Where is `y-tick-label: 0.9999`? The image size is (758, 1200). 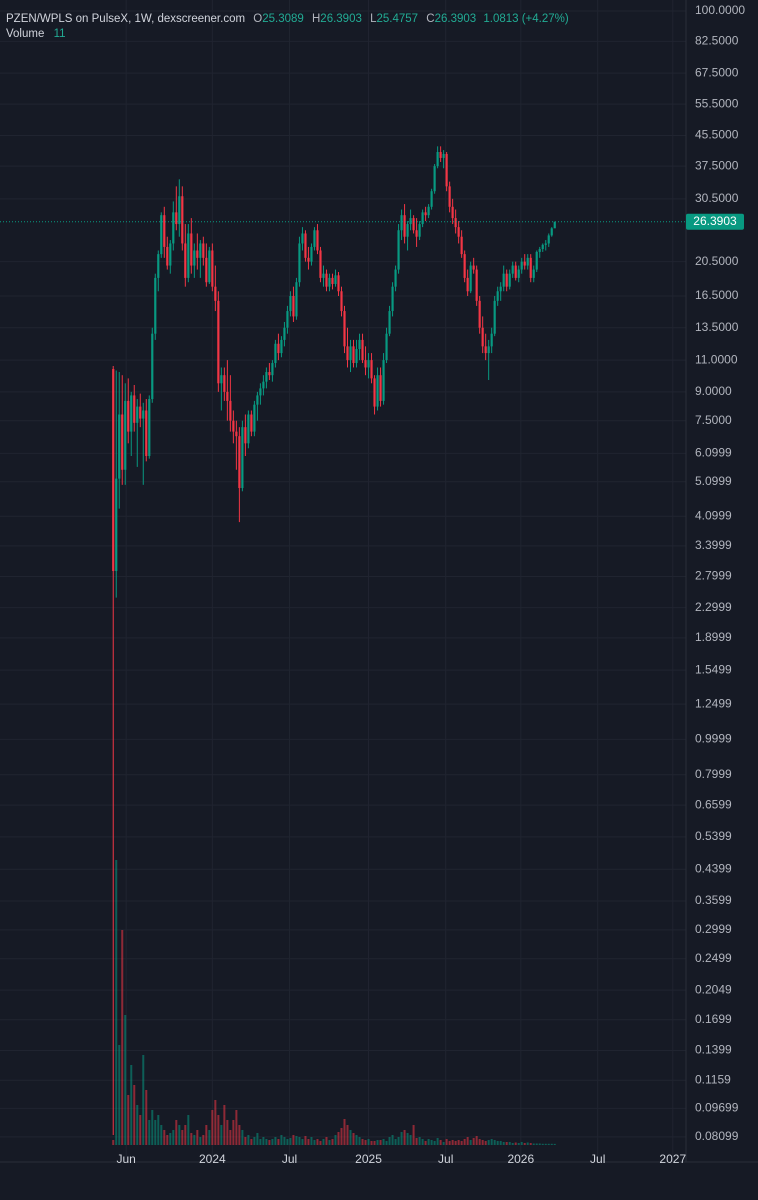 y-tick-label: 0.9999 is located at coordinates (713, 739).